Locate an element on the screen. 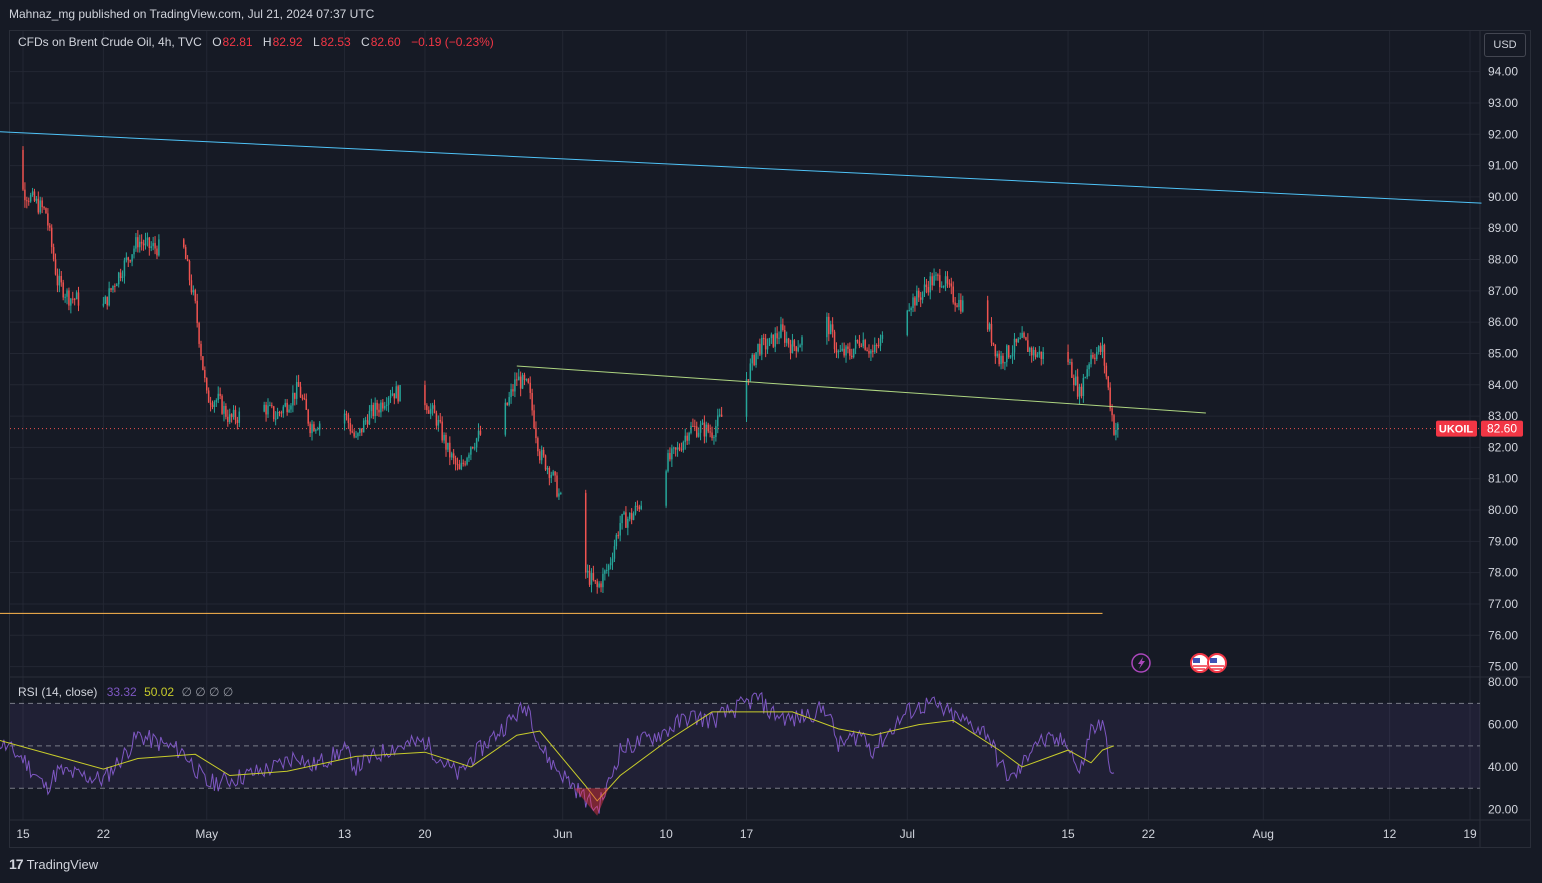 The height and width of the screenshot is (883, 1542). open-value: 82.81 is located at coordinates (237, 42).